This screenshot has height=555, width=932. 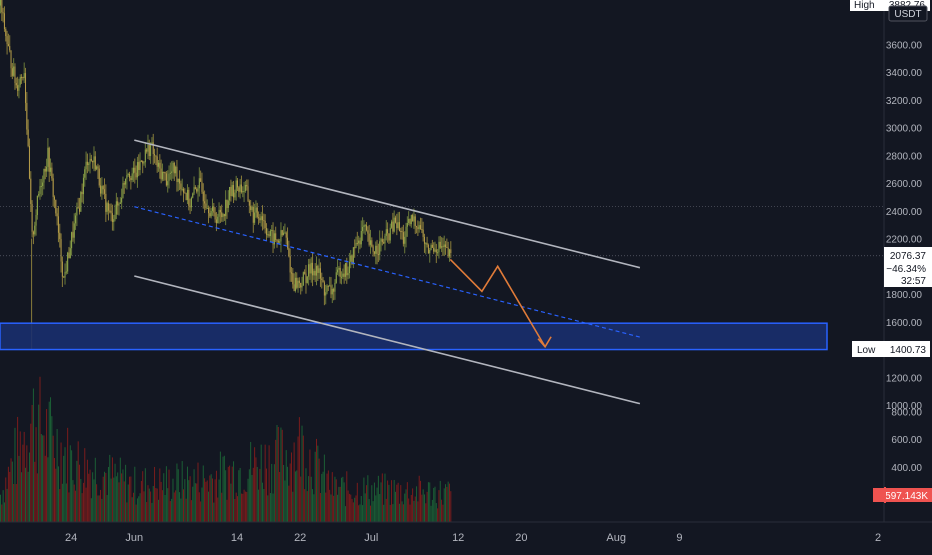 I want to click on price-tick-label: 1600.00, so click(x=904, y=323).